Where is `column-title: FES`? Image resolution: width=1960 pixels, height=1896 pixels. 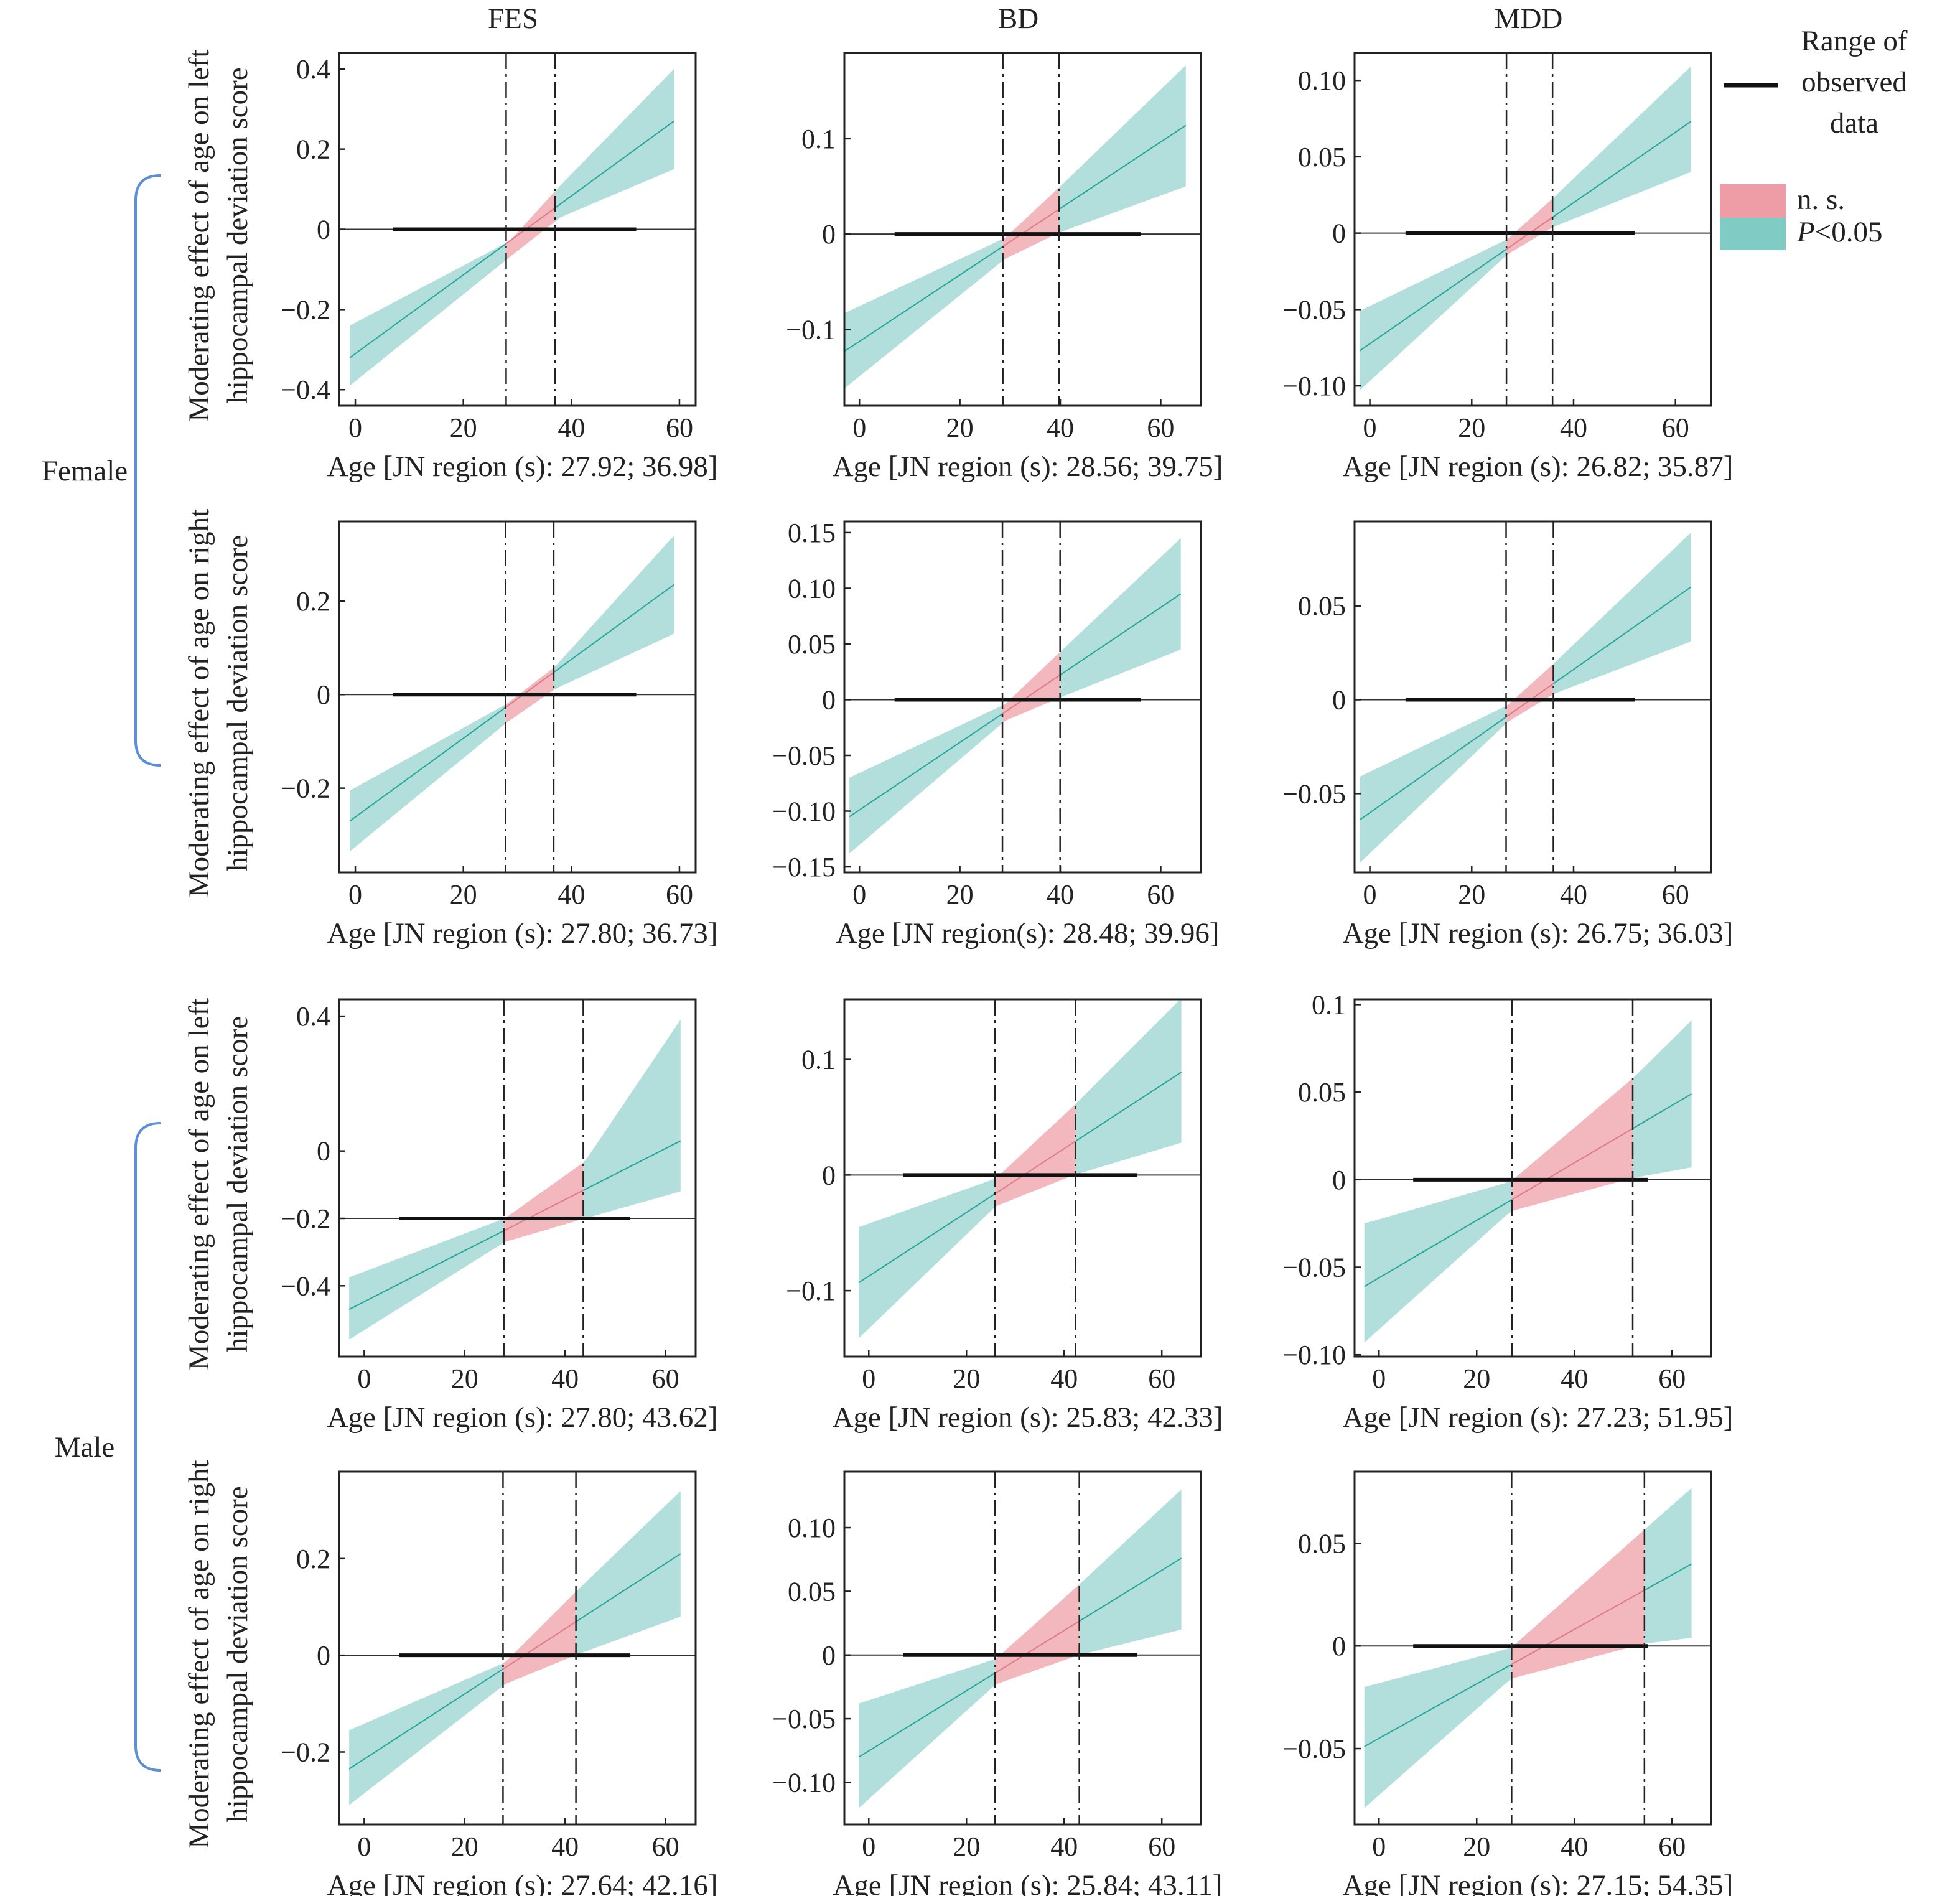
column-title: FES is located at coordinates (513, 18).